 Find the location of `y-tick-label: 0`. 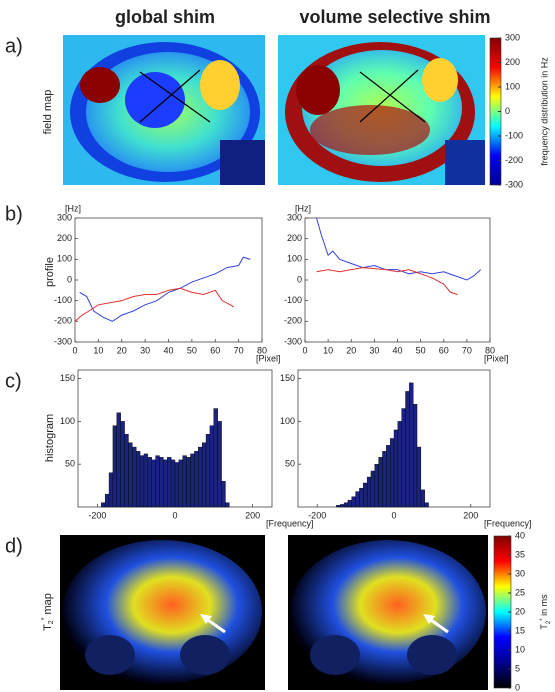

y-tick-label: 0 is located at coordinates (299, 279).